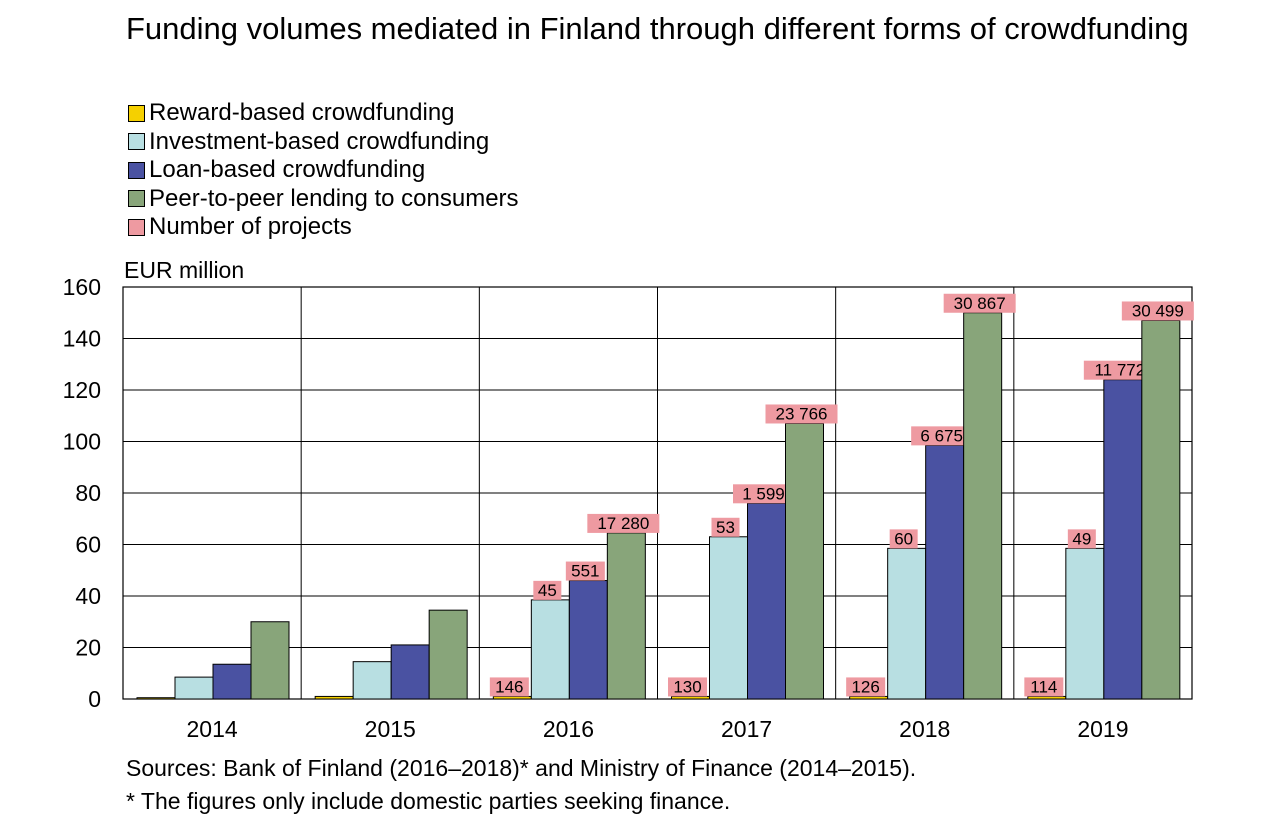  I want to click on x-tick-label: 2019, so click(1102, 729).